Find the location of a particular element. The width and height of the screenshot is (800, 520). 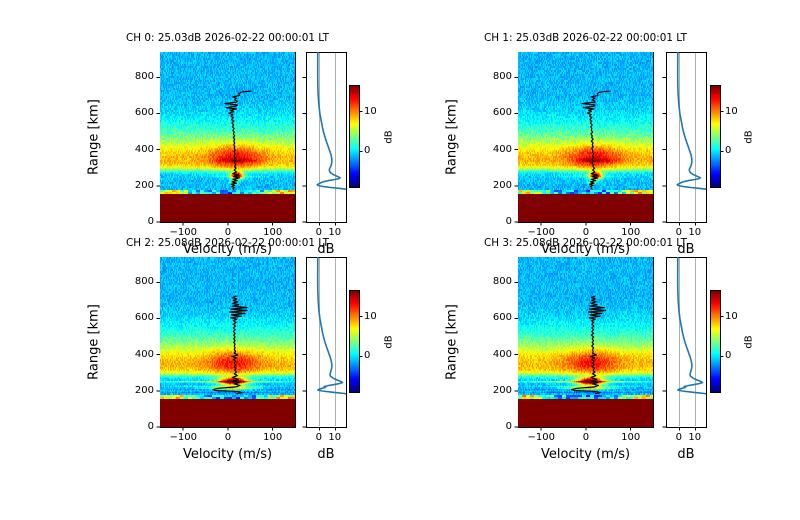

colorbar-label-ch2: dB is located at coordinates (389, 341).